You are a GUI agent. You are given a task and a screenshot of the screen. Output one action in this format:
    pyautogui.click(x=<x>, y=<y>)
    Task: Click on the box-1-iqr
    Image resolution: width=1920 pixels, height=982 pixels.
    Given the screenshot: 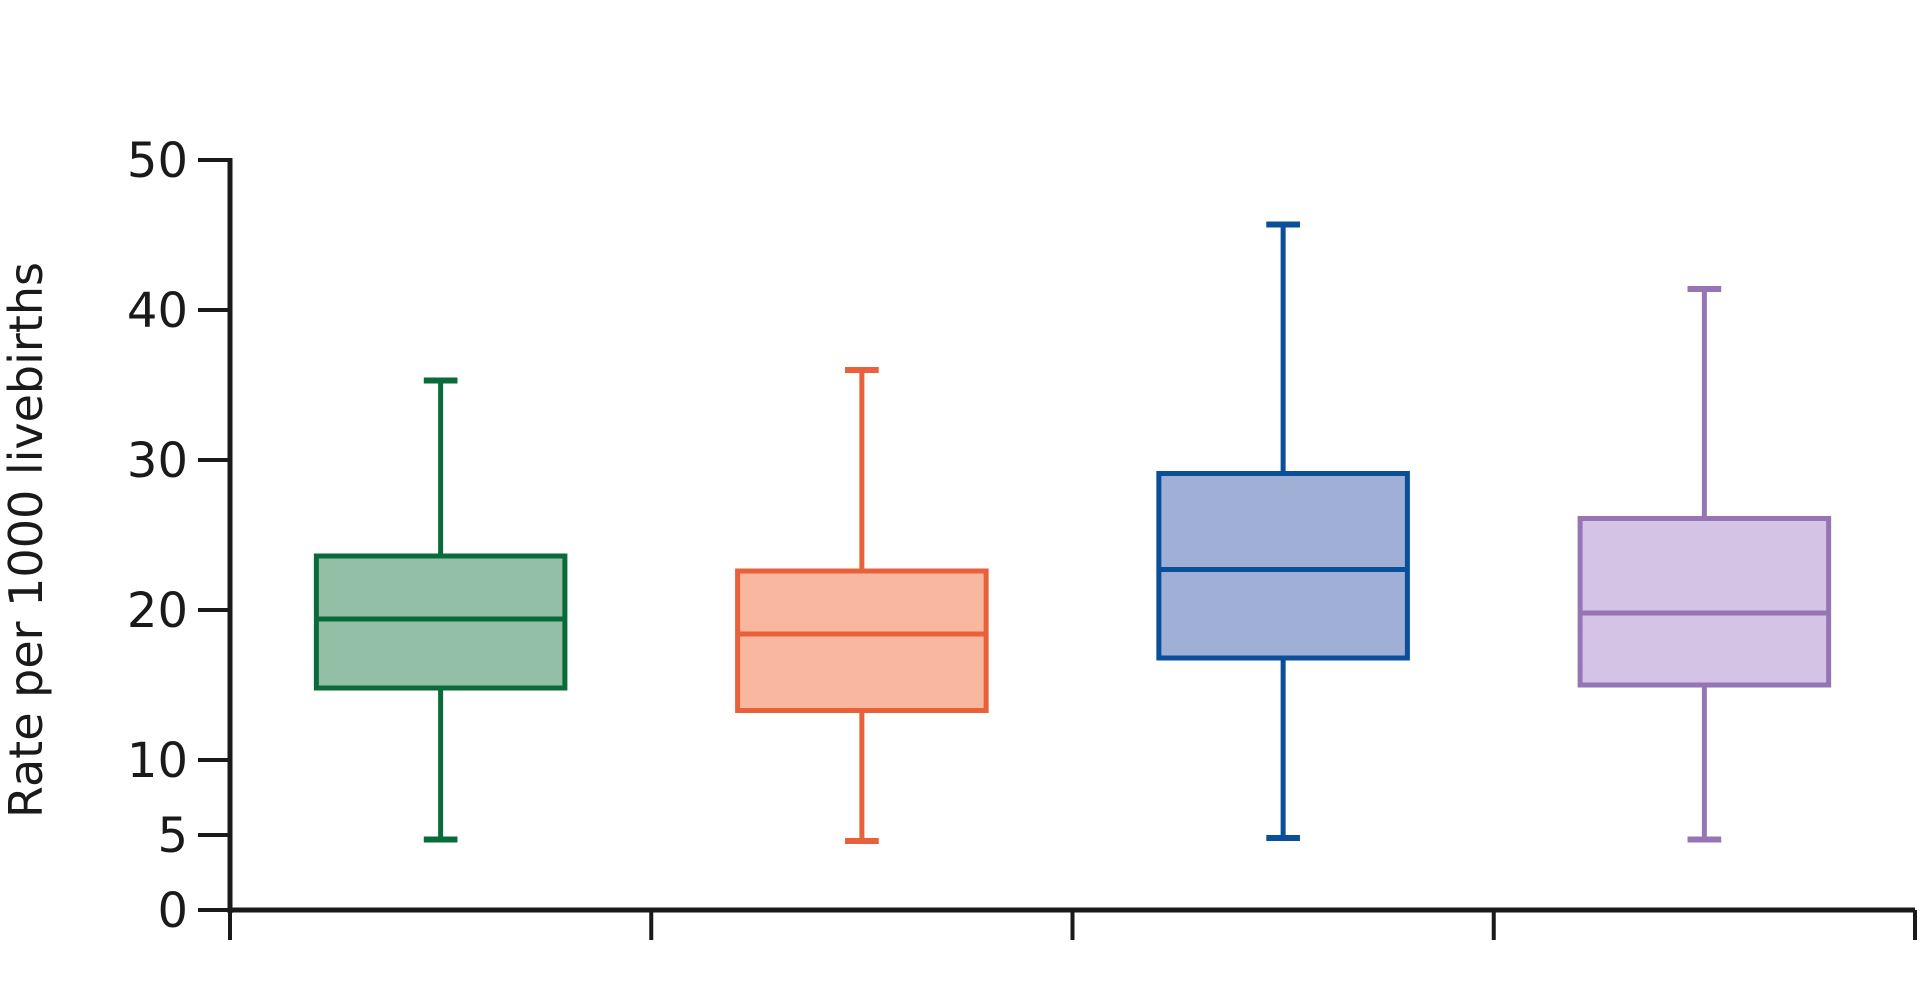 What is the action you would take?
    pyautogui.click(x=440, y=622)
    